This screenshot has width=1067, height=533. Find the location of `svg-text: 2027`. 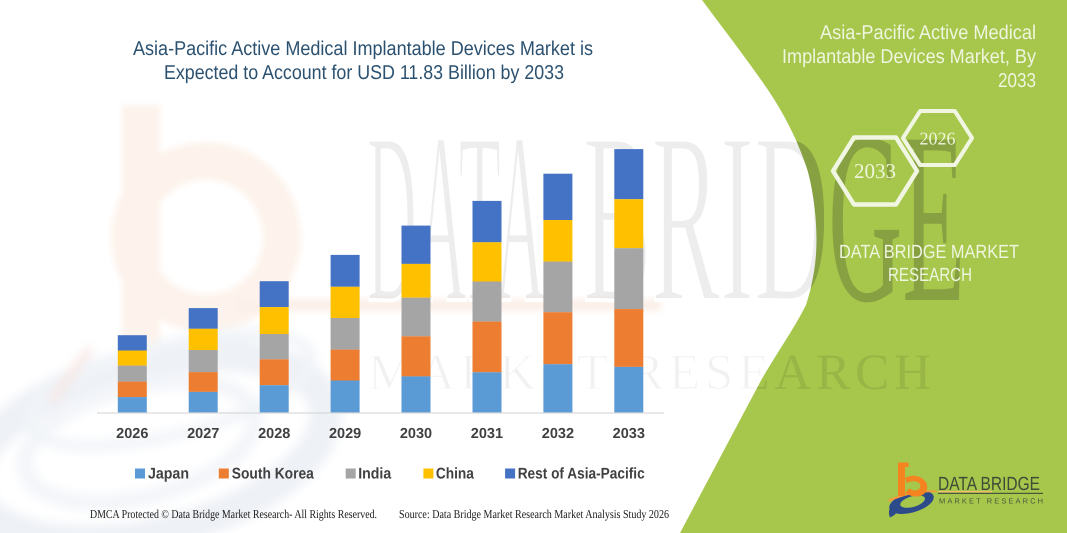

svg-text: 2027 is located at coordinates (203, 434).